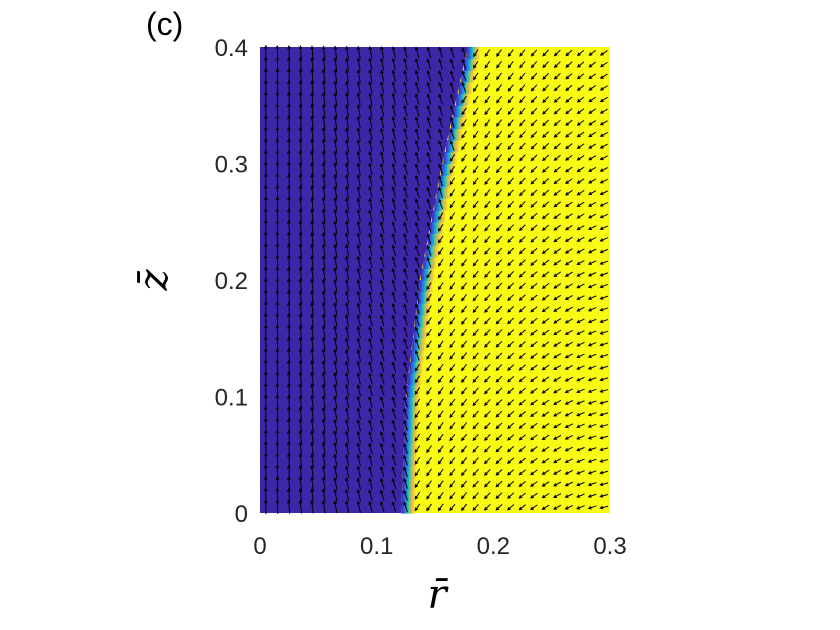  I want to click on heatmap-transition-band, so click(439, 216).